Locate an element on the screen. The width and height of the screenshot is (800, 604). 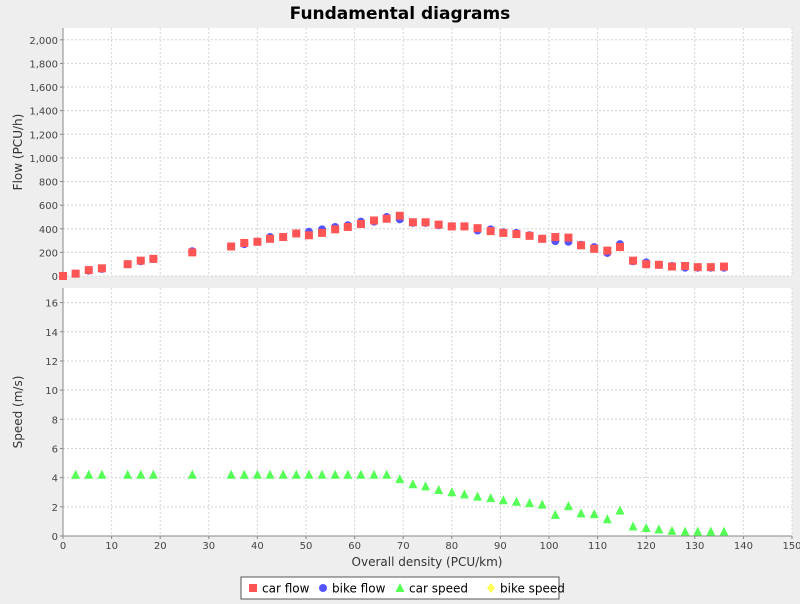
y-tick-label: 200 is located at coordinates (48, 253).